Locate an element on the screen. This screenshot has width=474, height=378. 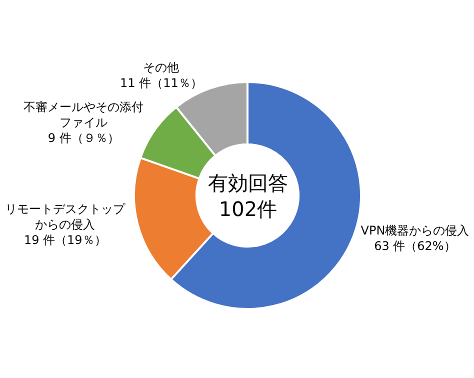
data-label: 19 件（19％） is located at coordinates (65, 240).